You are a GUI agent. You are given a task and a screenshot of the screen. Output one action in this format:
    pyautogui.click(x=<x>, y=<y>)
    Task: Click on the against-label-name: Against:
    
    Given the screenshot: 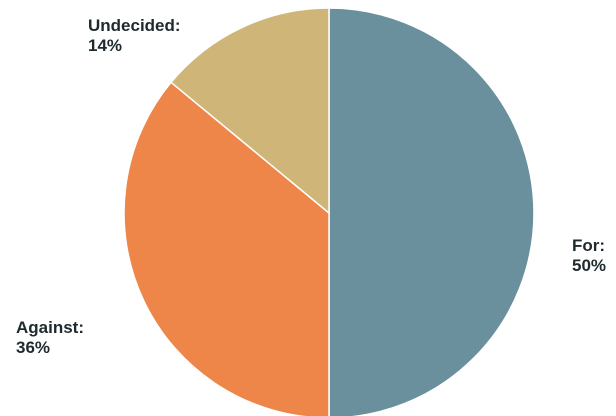 What is the action you would take?
    pyautogui.click(x=50, y=327)
    